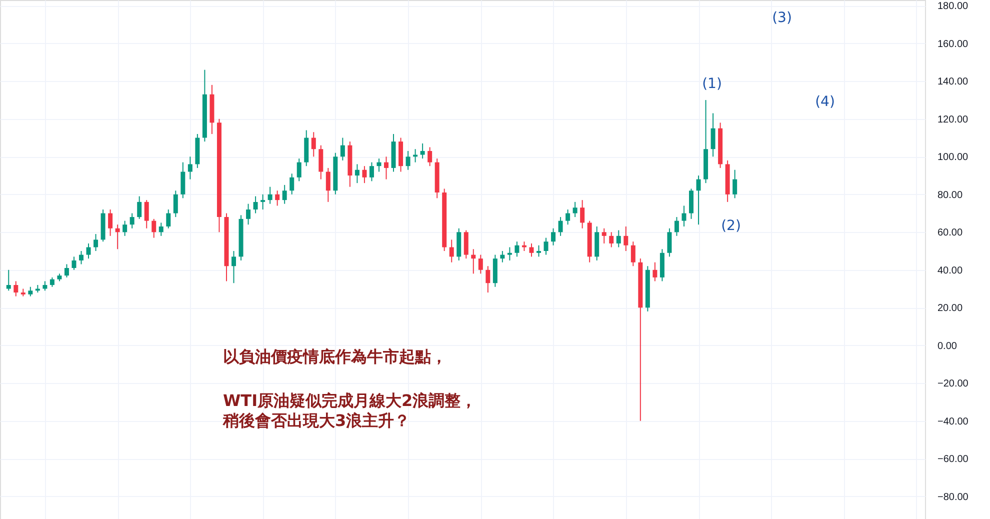  Describe the element at coordinates (731, 226) in the screenshot. I see `annotation: (2)` at that location.